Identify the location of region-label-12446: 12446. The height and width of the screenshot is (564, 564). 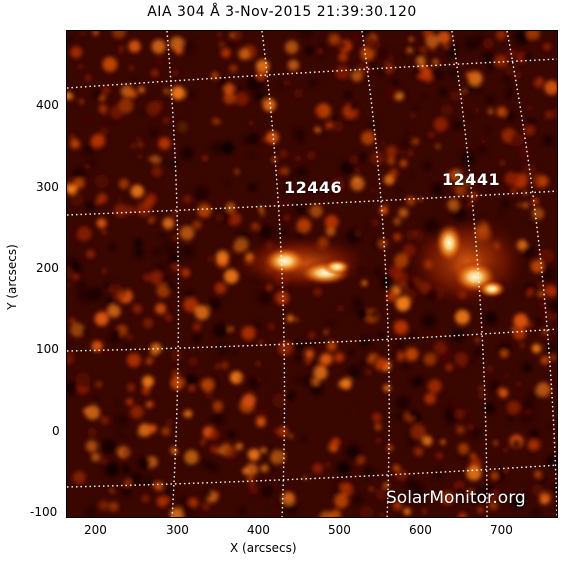
(313, 187).